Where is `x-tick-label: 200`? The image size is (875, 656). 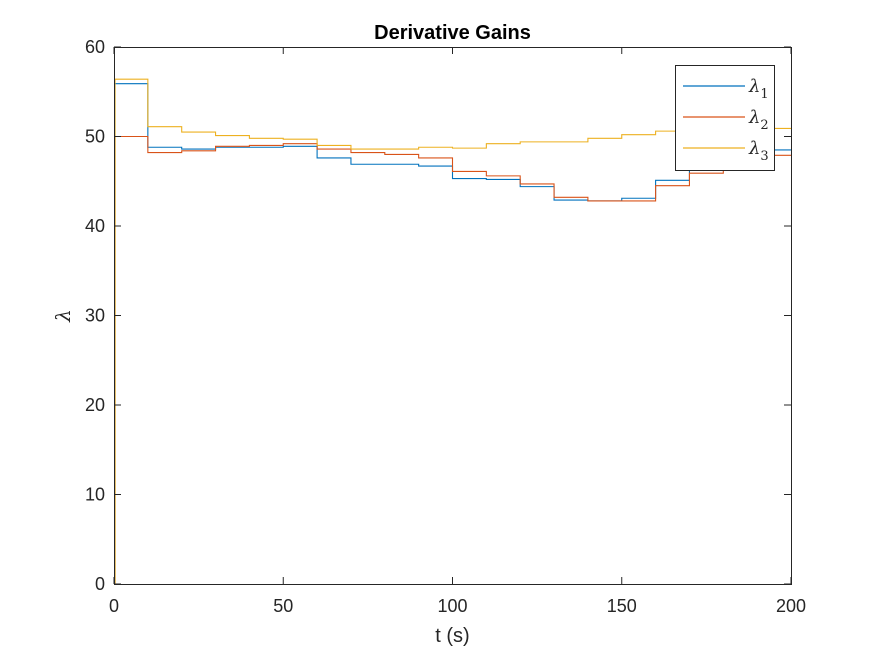
x-tick-label: 200 is located at coordinates (791, 606).